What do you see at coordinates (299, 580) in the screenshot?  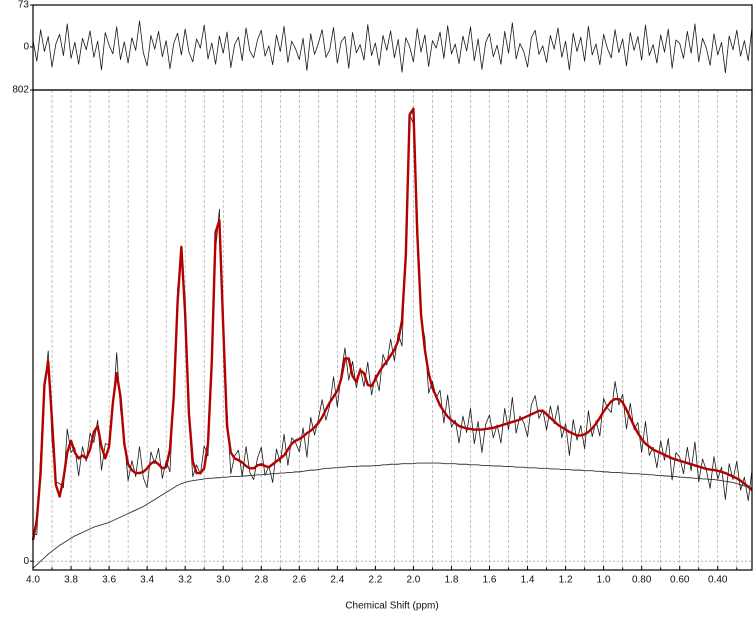 I see `x-tick-label: 2.6` at bounding box center [299, 580].